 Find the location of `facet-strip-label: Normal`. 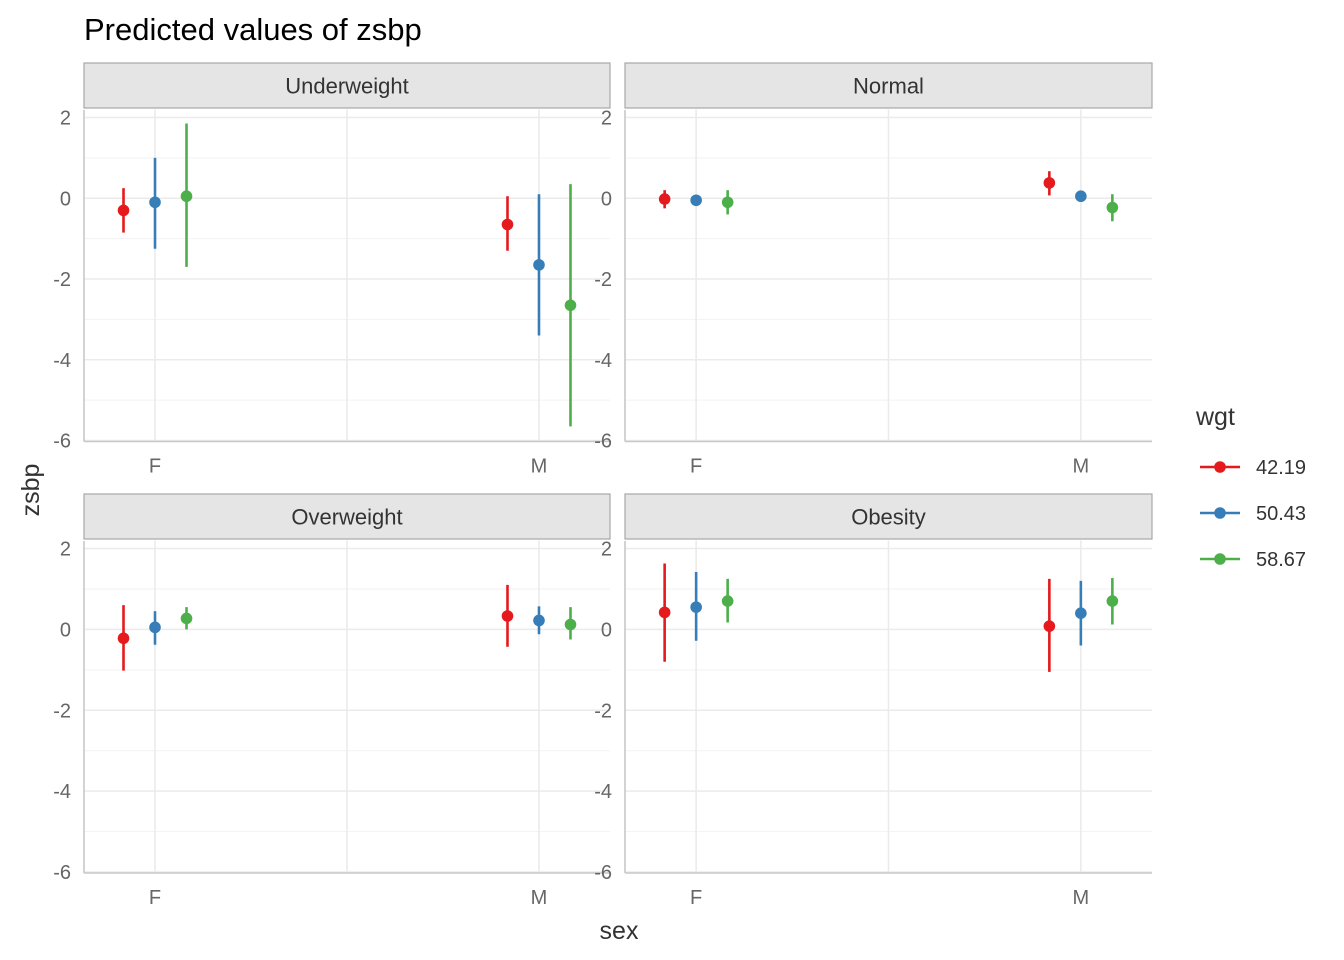

facet-strip-label: Normal is located at coordinates (888, 86).